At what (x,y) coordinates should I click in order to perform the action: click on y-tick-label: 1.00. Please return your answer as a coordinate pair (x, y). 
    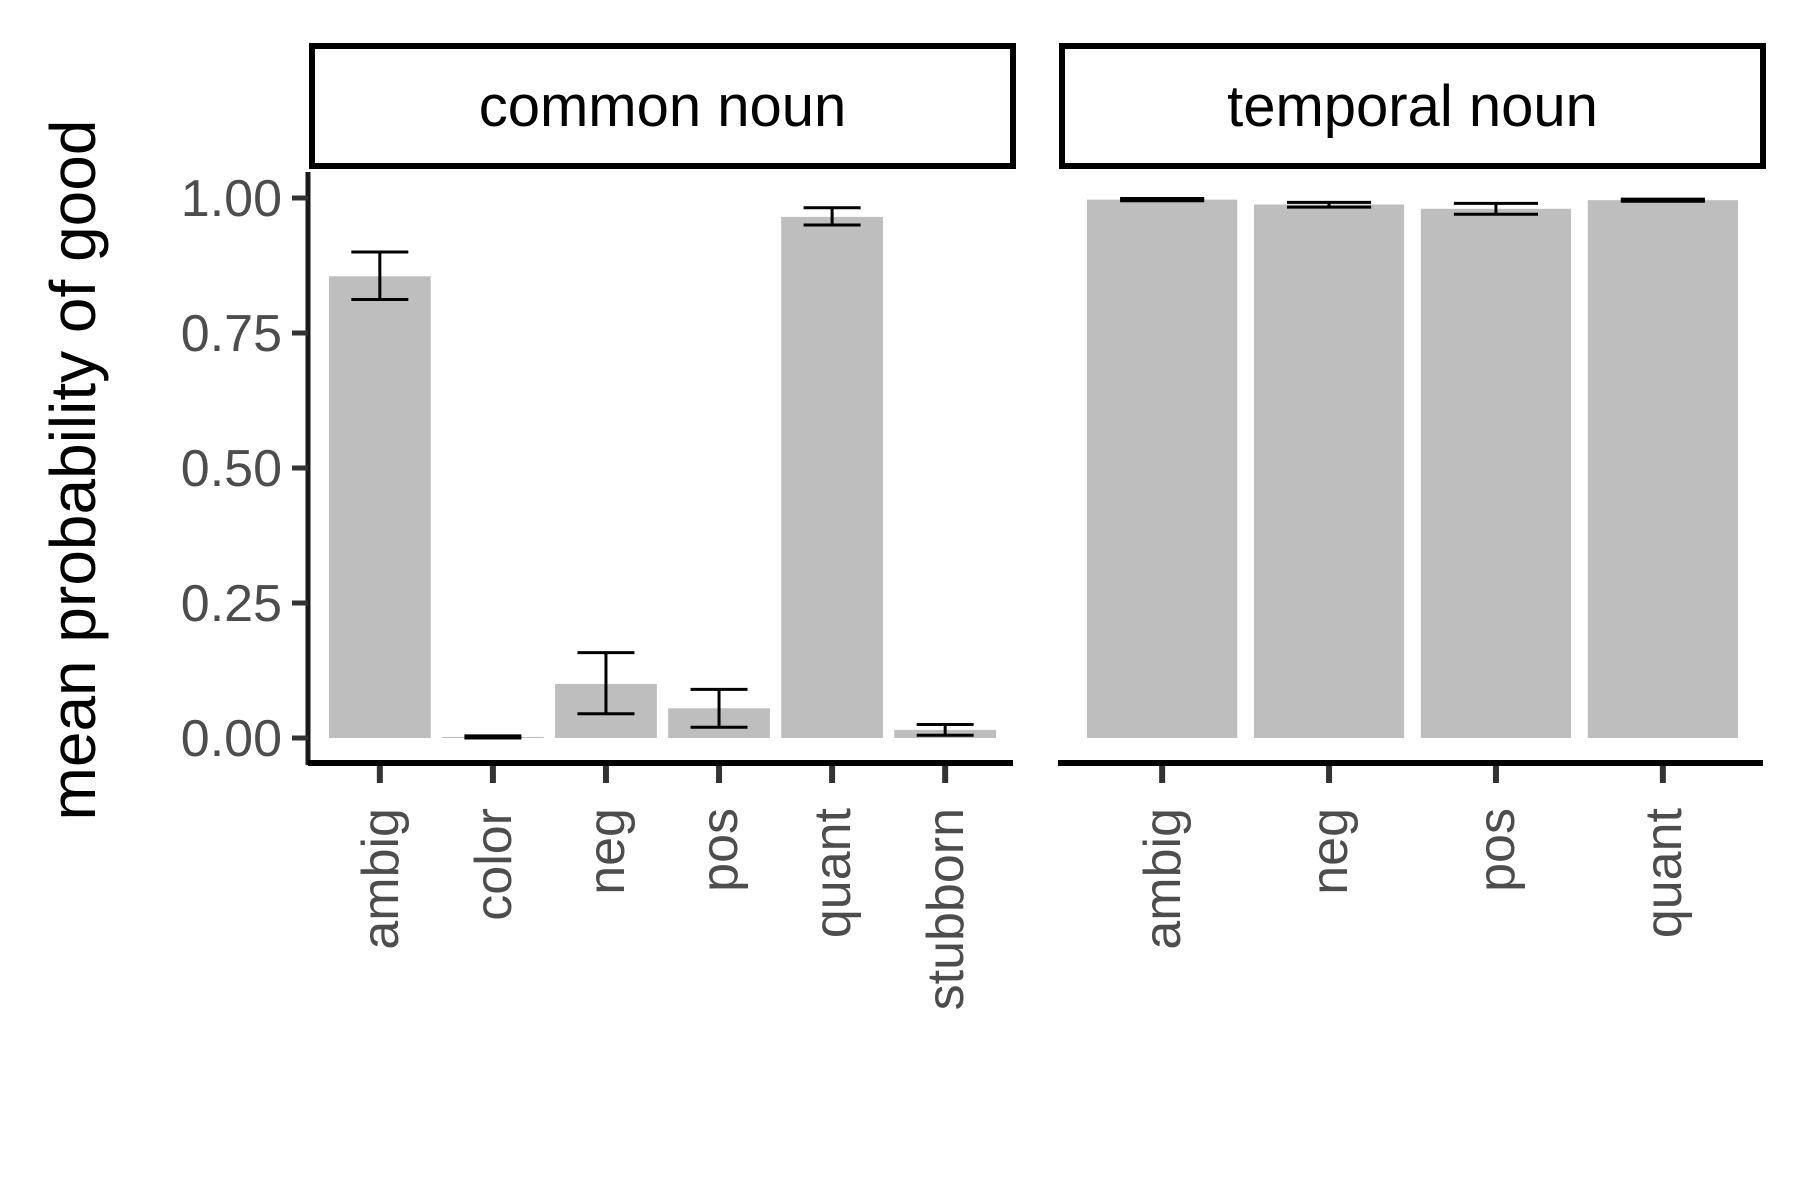
    Looking at the image, I should click on (231, 199).